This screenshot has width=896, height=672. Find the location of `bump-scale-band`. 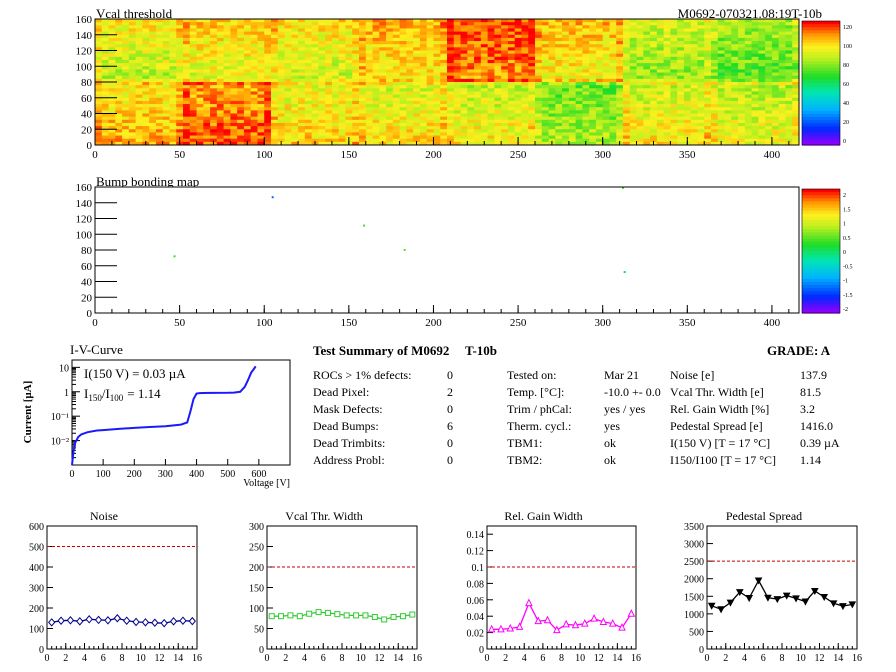

bump-scale-band is located at coordinates (821, 287).